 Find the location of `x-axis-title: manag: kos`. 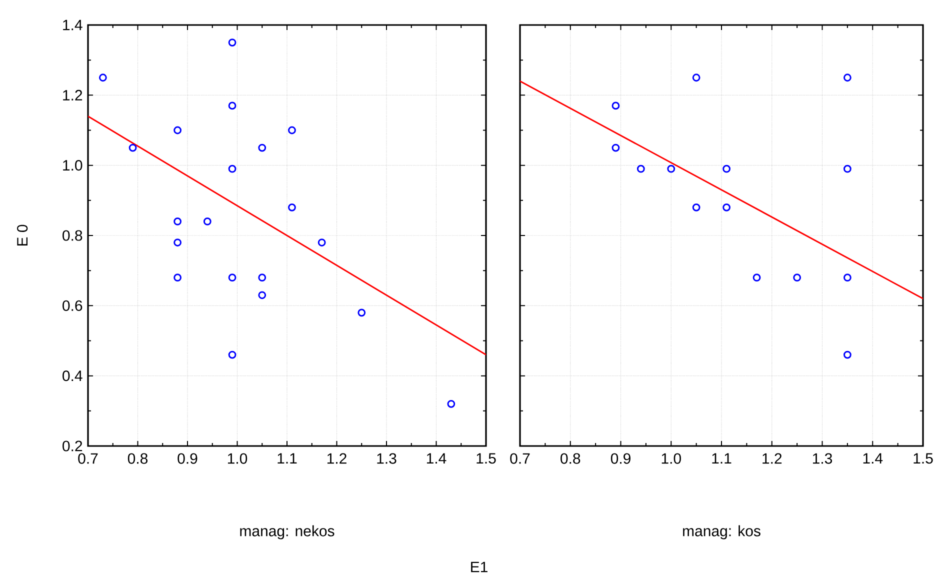

x-axis-title: manag: kos is located at coordinates (721, 532).